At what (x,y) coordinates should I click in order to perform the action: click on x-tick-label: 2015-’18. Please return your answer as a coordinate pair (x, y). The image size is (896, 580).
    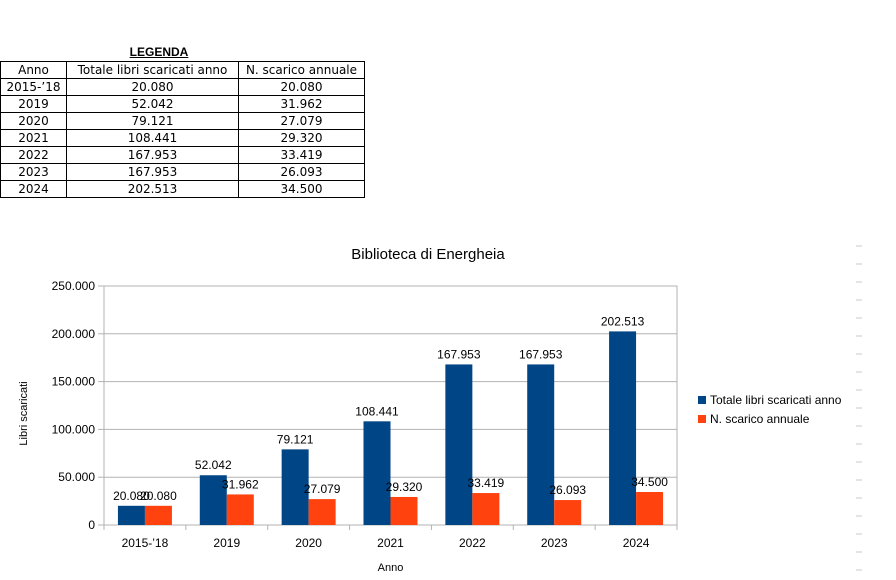
    Looking at the image, I should click on (145, 543).